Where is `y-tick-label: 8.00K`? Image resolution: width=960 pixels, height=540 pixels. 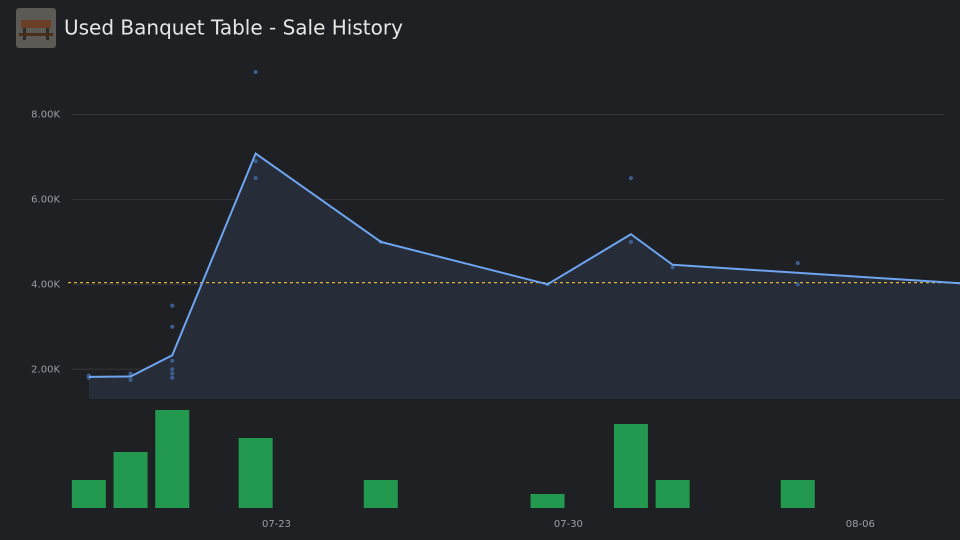 y-tick-label: 8.00K is located at coordinates (45, 114).